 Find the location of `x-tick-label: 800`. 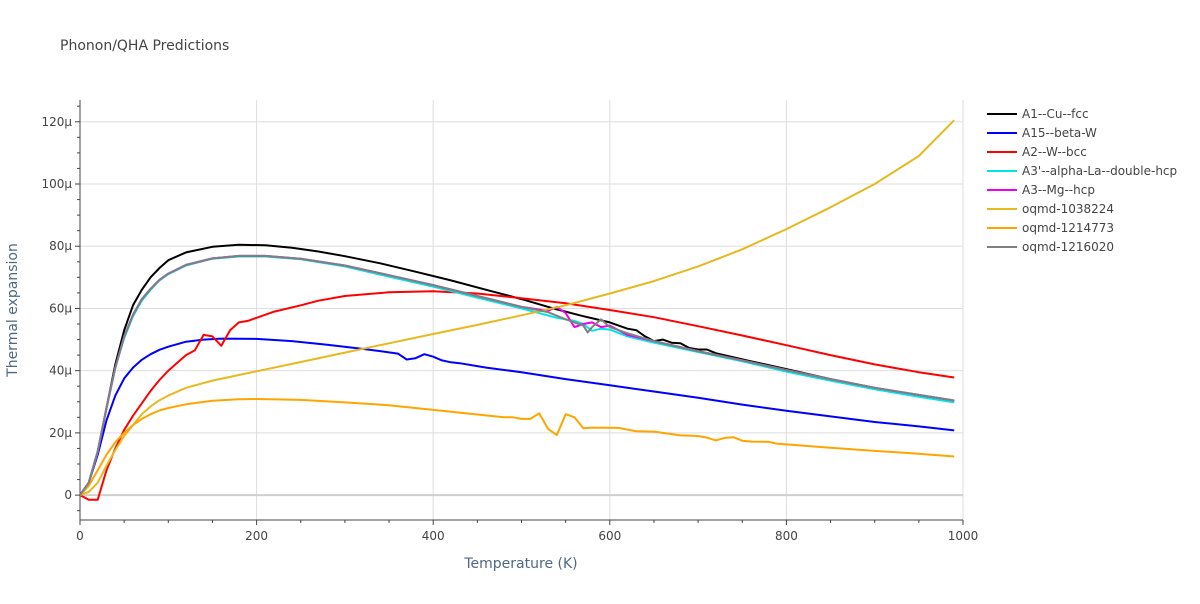

x-tick-label: 800 is located at coordinates (786, 536).